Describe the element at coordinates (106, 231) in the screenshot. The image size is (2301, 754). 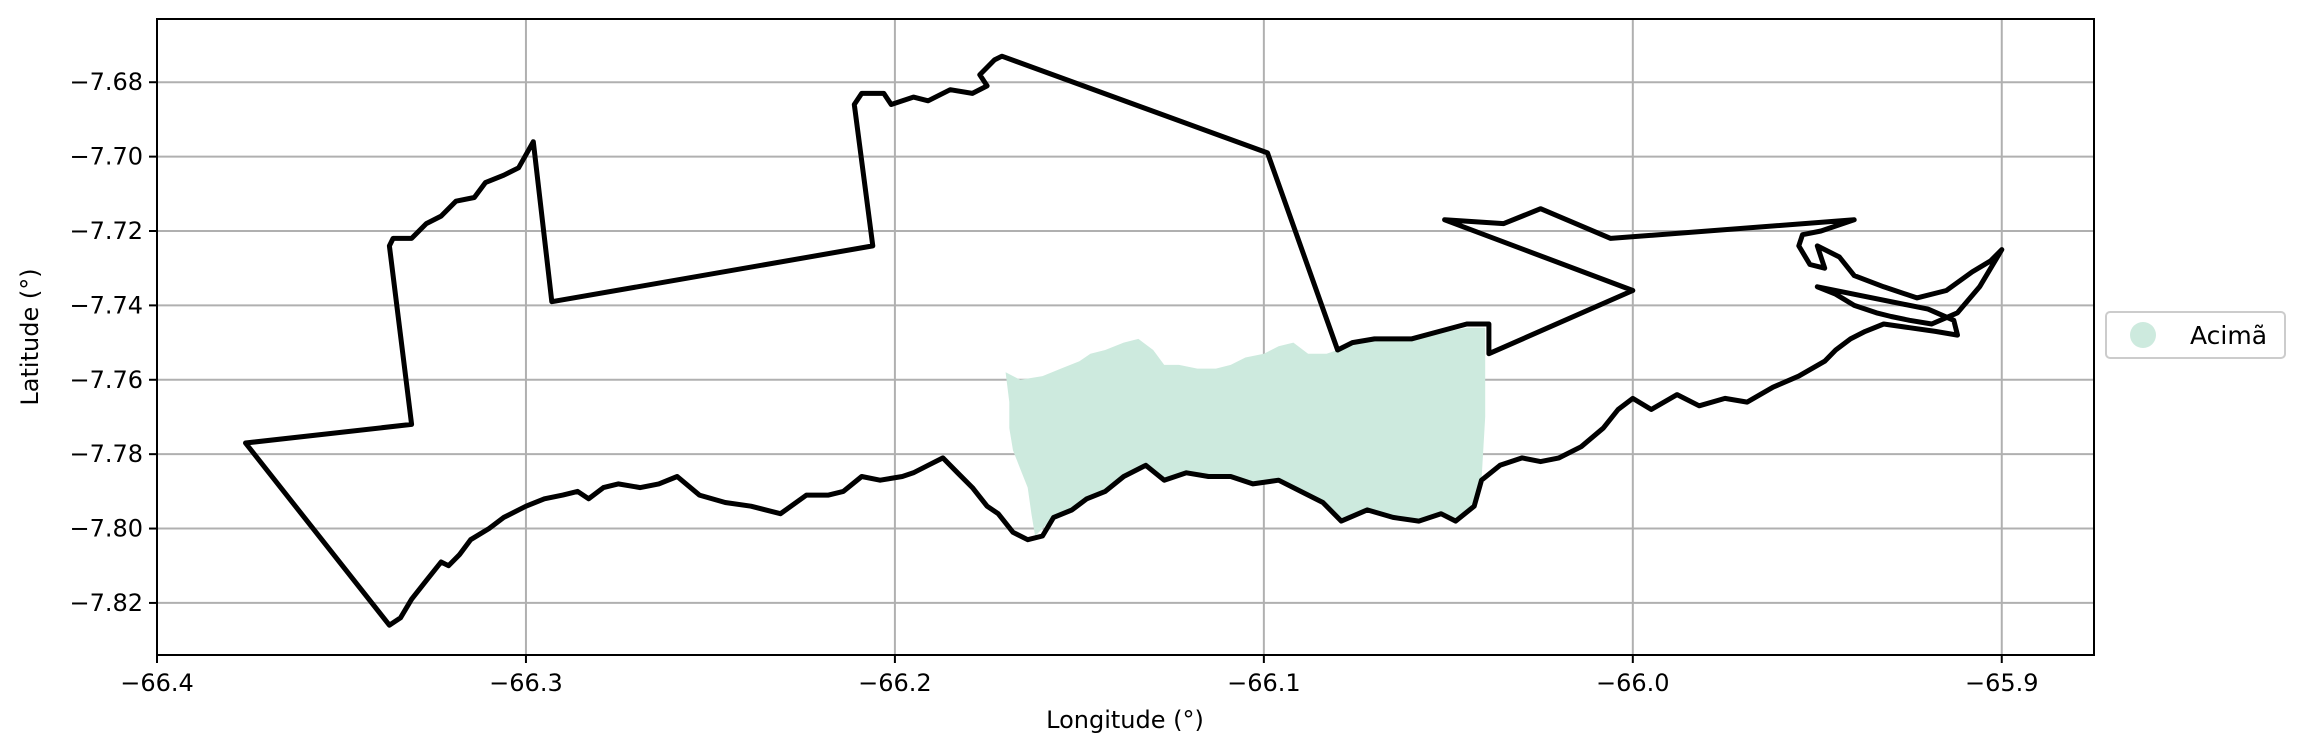
I see `y-tick-label: −7.72` at that location.